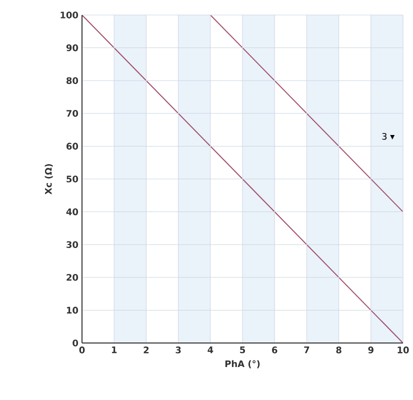  Describe the element at coordinates (242, 350) in the screenshot. I see `x-tick-label: 5` at that location.